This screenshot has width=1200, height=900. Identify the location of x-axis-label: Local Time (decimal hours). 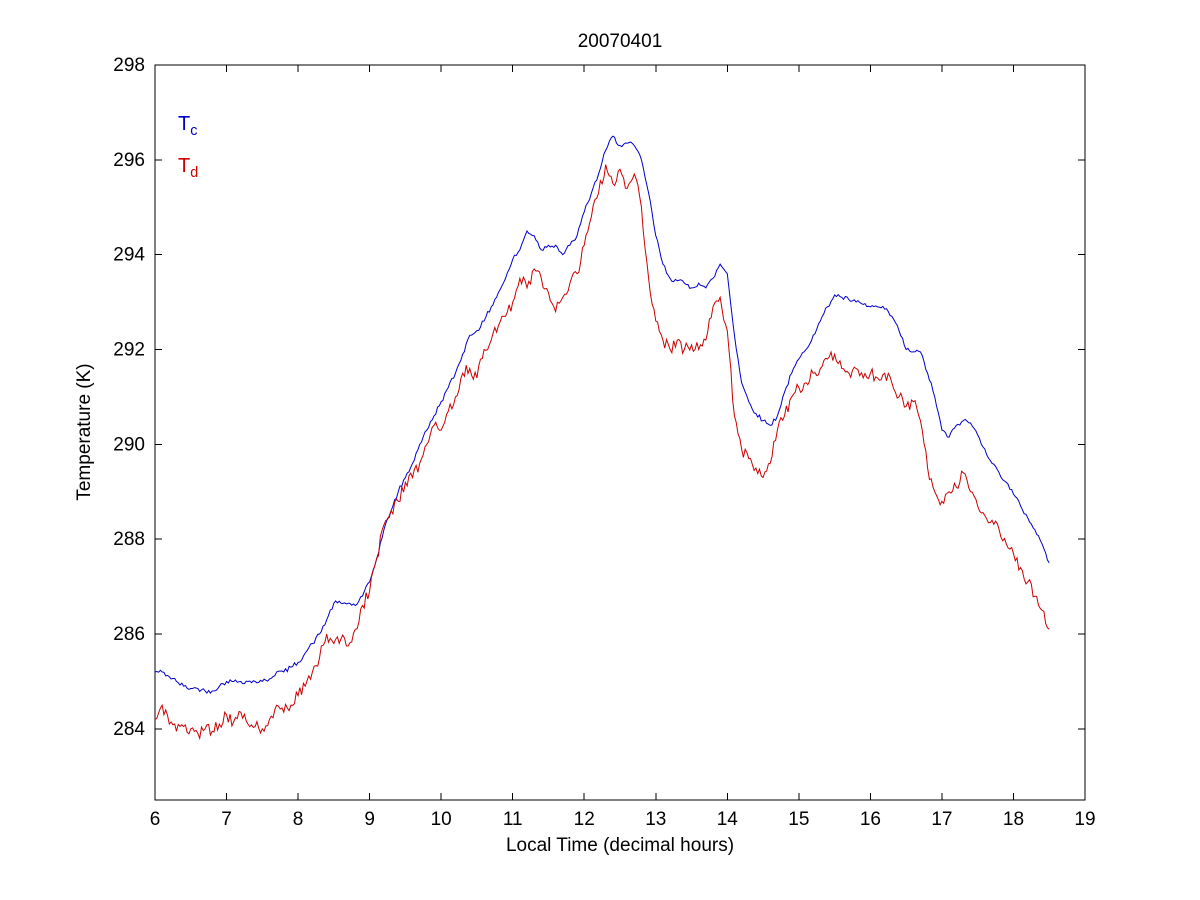
(620, 845).